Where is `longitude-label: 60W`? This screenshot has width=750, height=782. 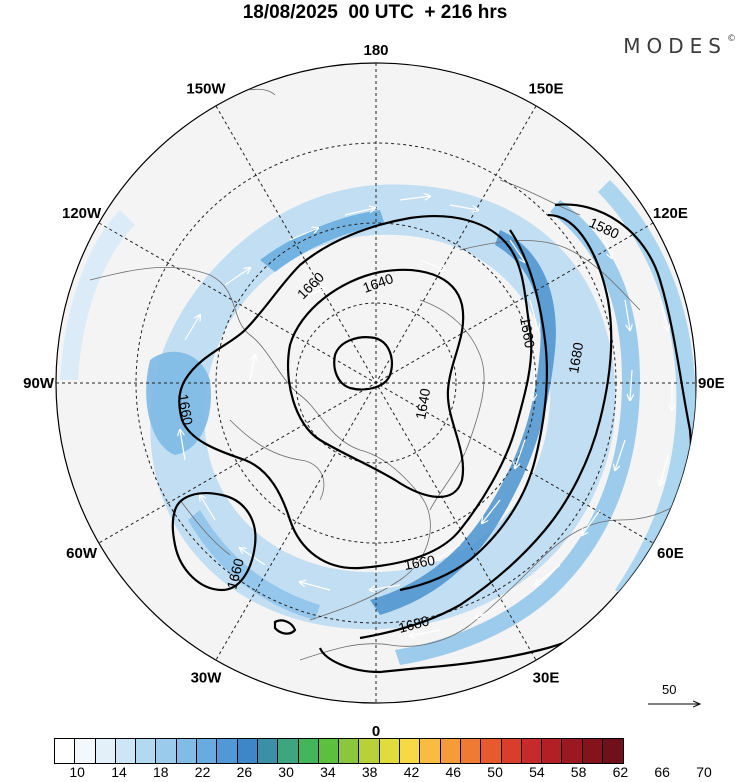 longitude-label: 60W is located at coordinates (82, 553).